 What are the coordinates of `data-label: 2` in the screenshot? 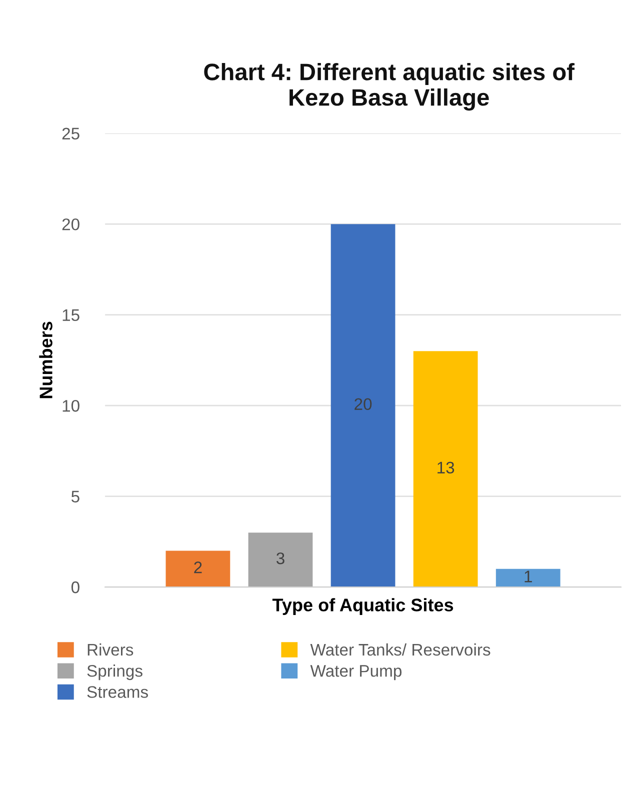 It's located at (198, 568).